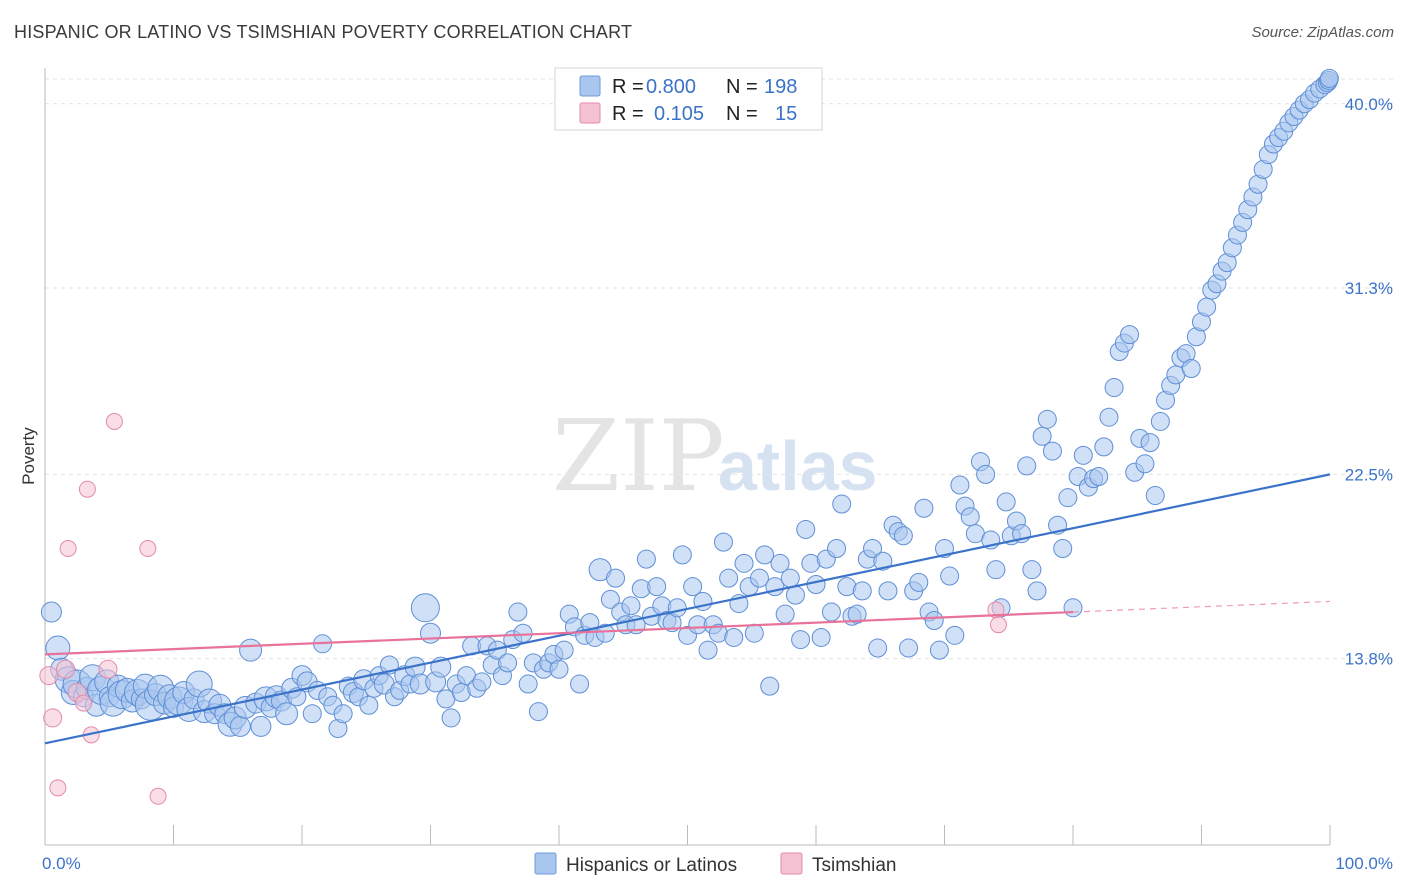 The image size is (1406, 892). Describe the element at coordinates (590, 113) in the screenshot. I see `legend-swatch-pink` at that location.